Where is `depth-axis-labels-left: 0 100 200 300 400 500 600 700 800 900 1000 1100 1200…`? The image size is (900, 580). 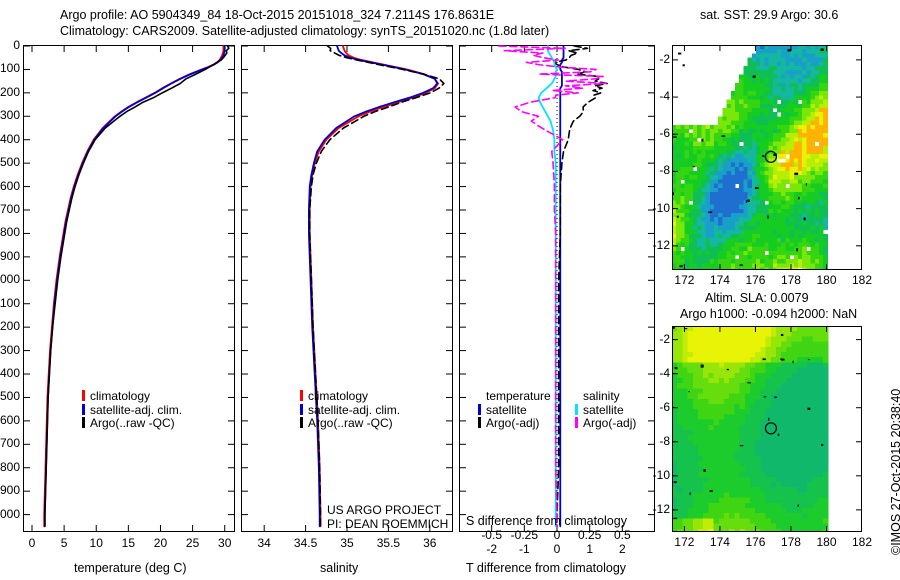
depth-axis-labels-left: 0 100 200 300 400 500 600 700 800 900 1000 1100 1200… is located at coordinates (11, 290).